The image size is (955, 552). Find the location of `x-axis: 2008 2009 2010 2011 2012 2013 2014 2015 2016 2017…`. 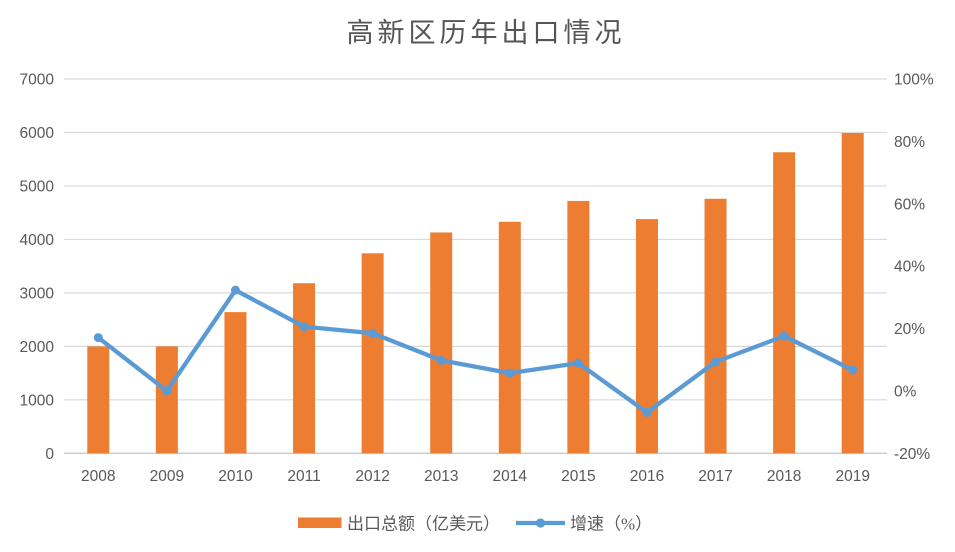

x-axis: 2008 2009 2010 2011 2012 2013 2014 2015 2016 2017… is located at coordinates (475, 476).